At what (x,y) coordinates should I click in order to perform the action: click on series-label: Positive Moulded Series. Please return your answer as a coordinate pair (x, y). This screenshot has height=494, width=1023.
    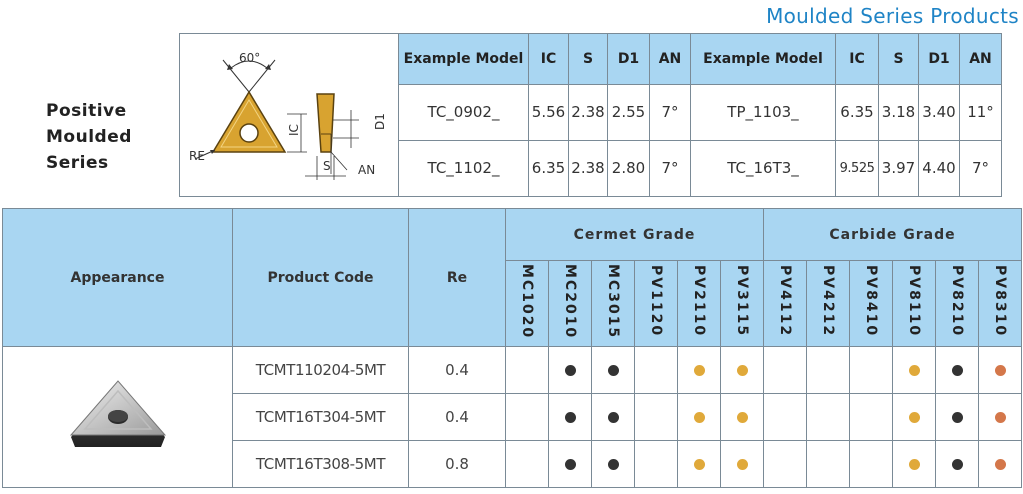
    Looking at the image, I should click on (89, 137).